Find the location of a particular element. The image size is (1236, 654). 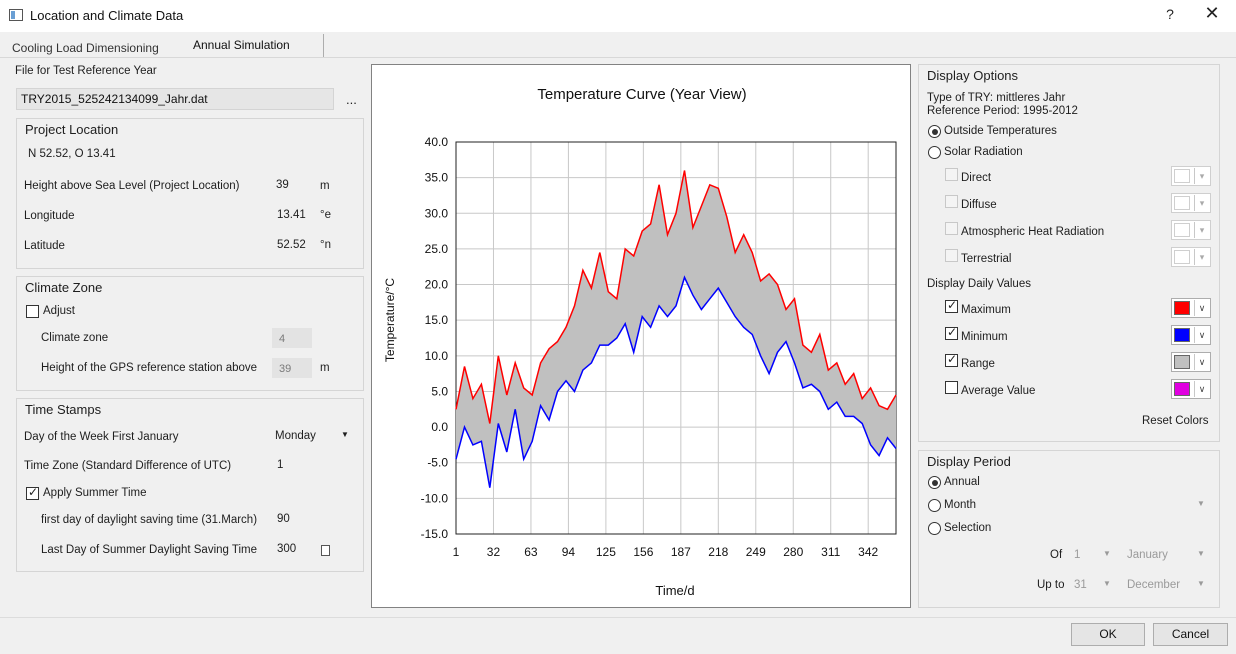

up-to-day-dropdown: 31 is located at coordinates (1080, 585).